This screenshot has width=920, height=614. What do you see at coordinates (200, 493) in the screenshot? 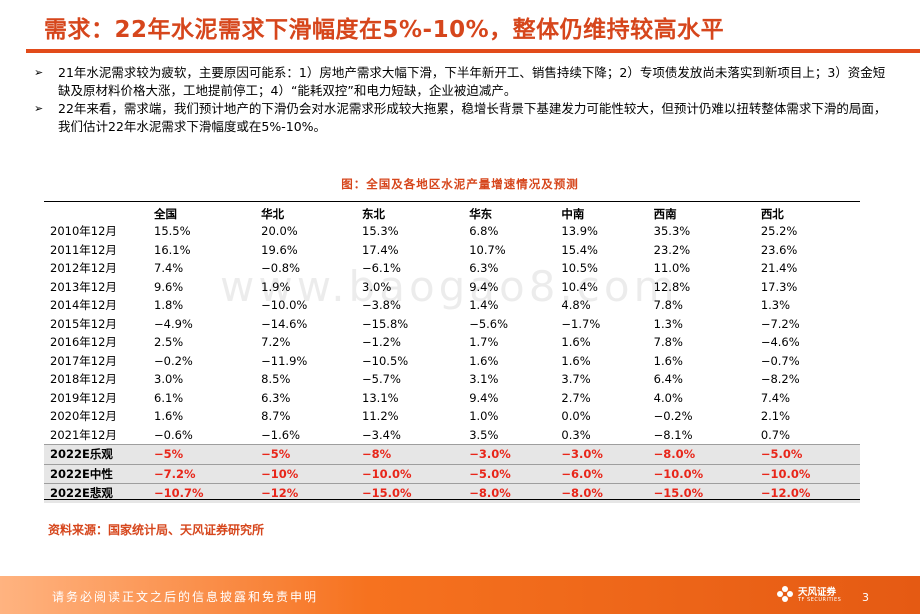
I see `table-cell: −10.7%` at bounding box center [200, 493].